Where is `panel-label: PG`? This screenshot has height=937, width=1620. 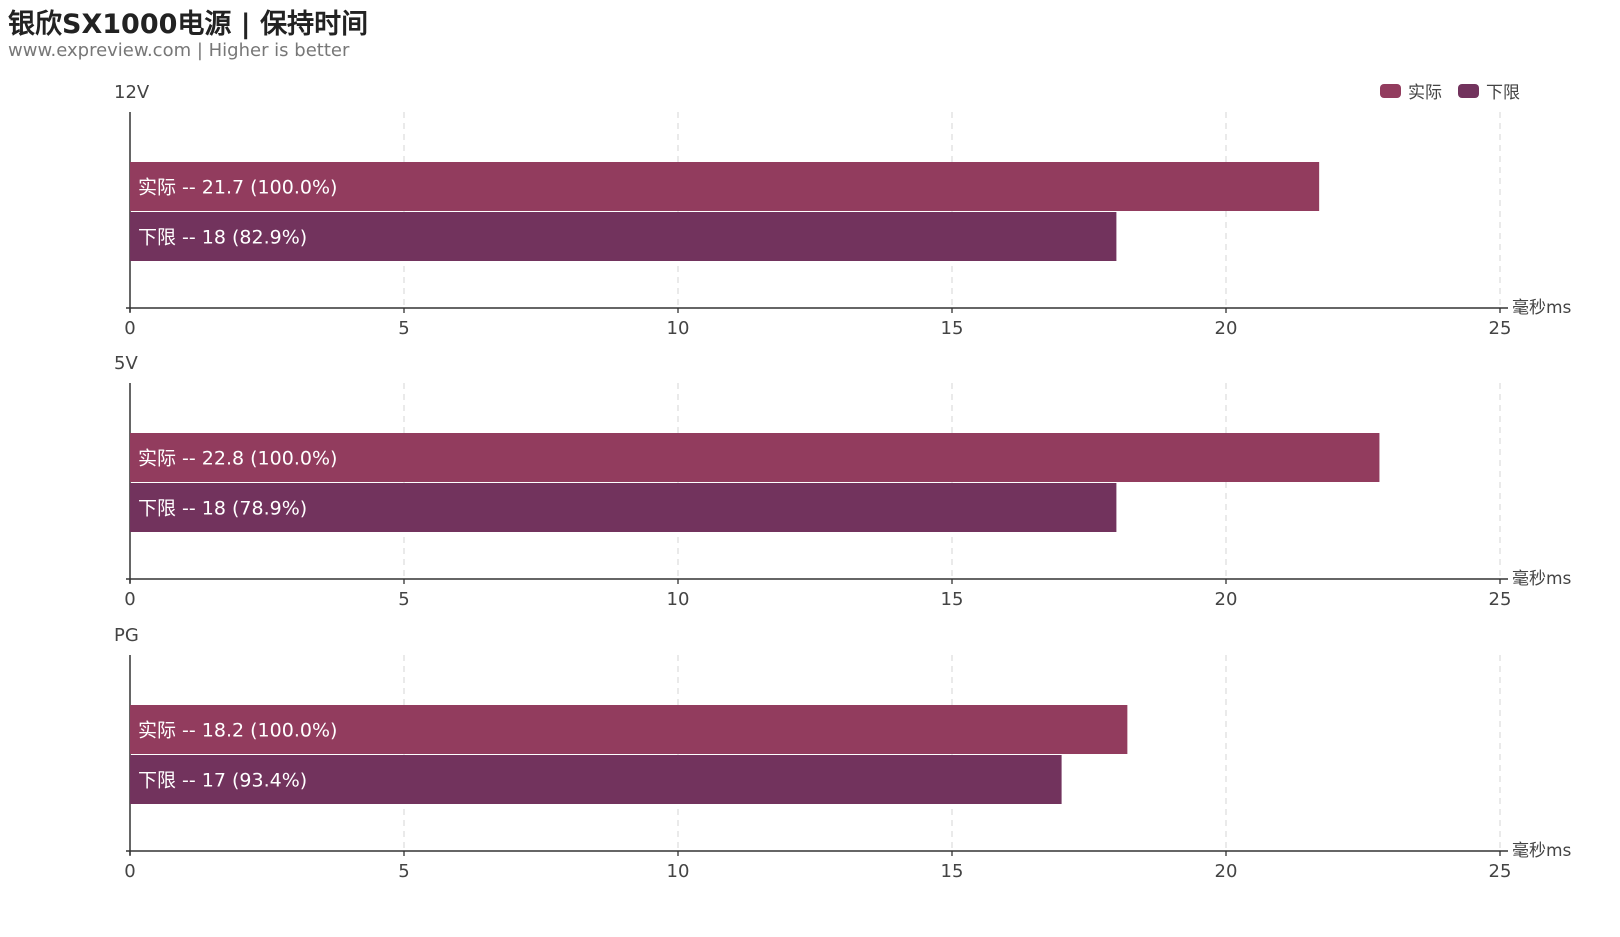 panel-label: PG is located at coordinates (126, 635).